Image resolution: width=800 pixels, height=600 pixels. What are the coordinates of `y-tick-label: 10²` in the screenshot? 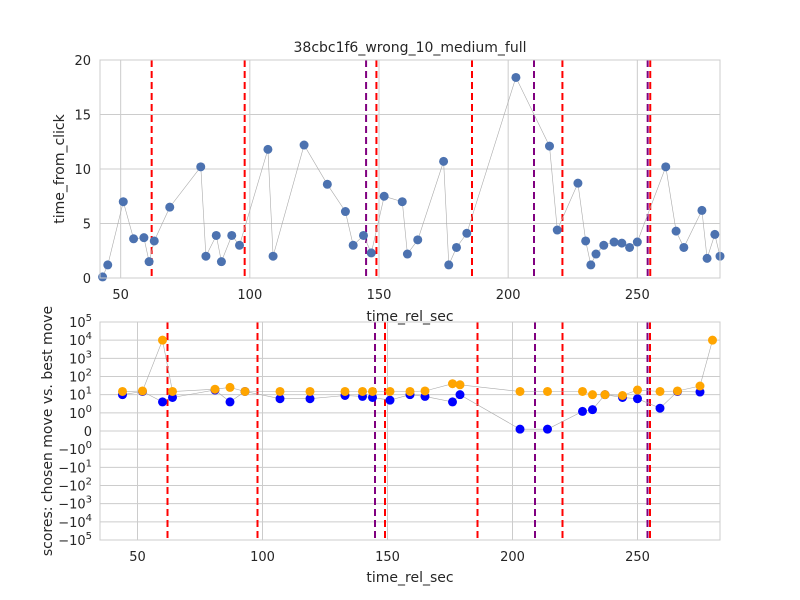 It's located at (80, 377).